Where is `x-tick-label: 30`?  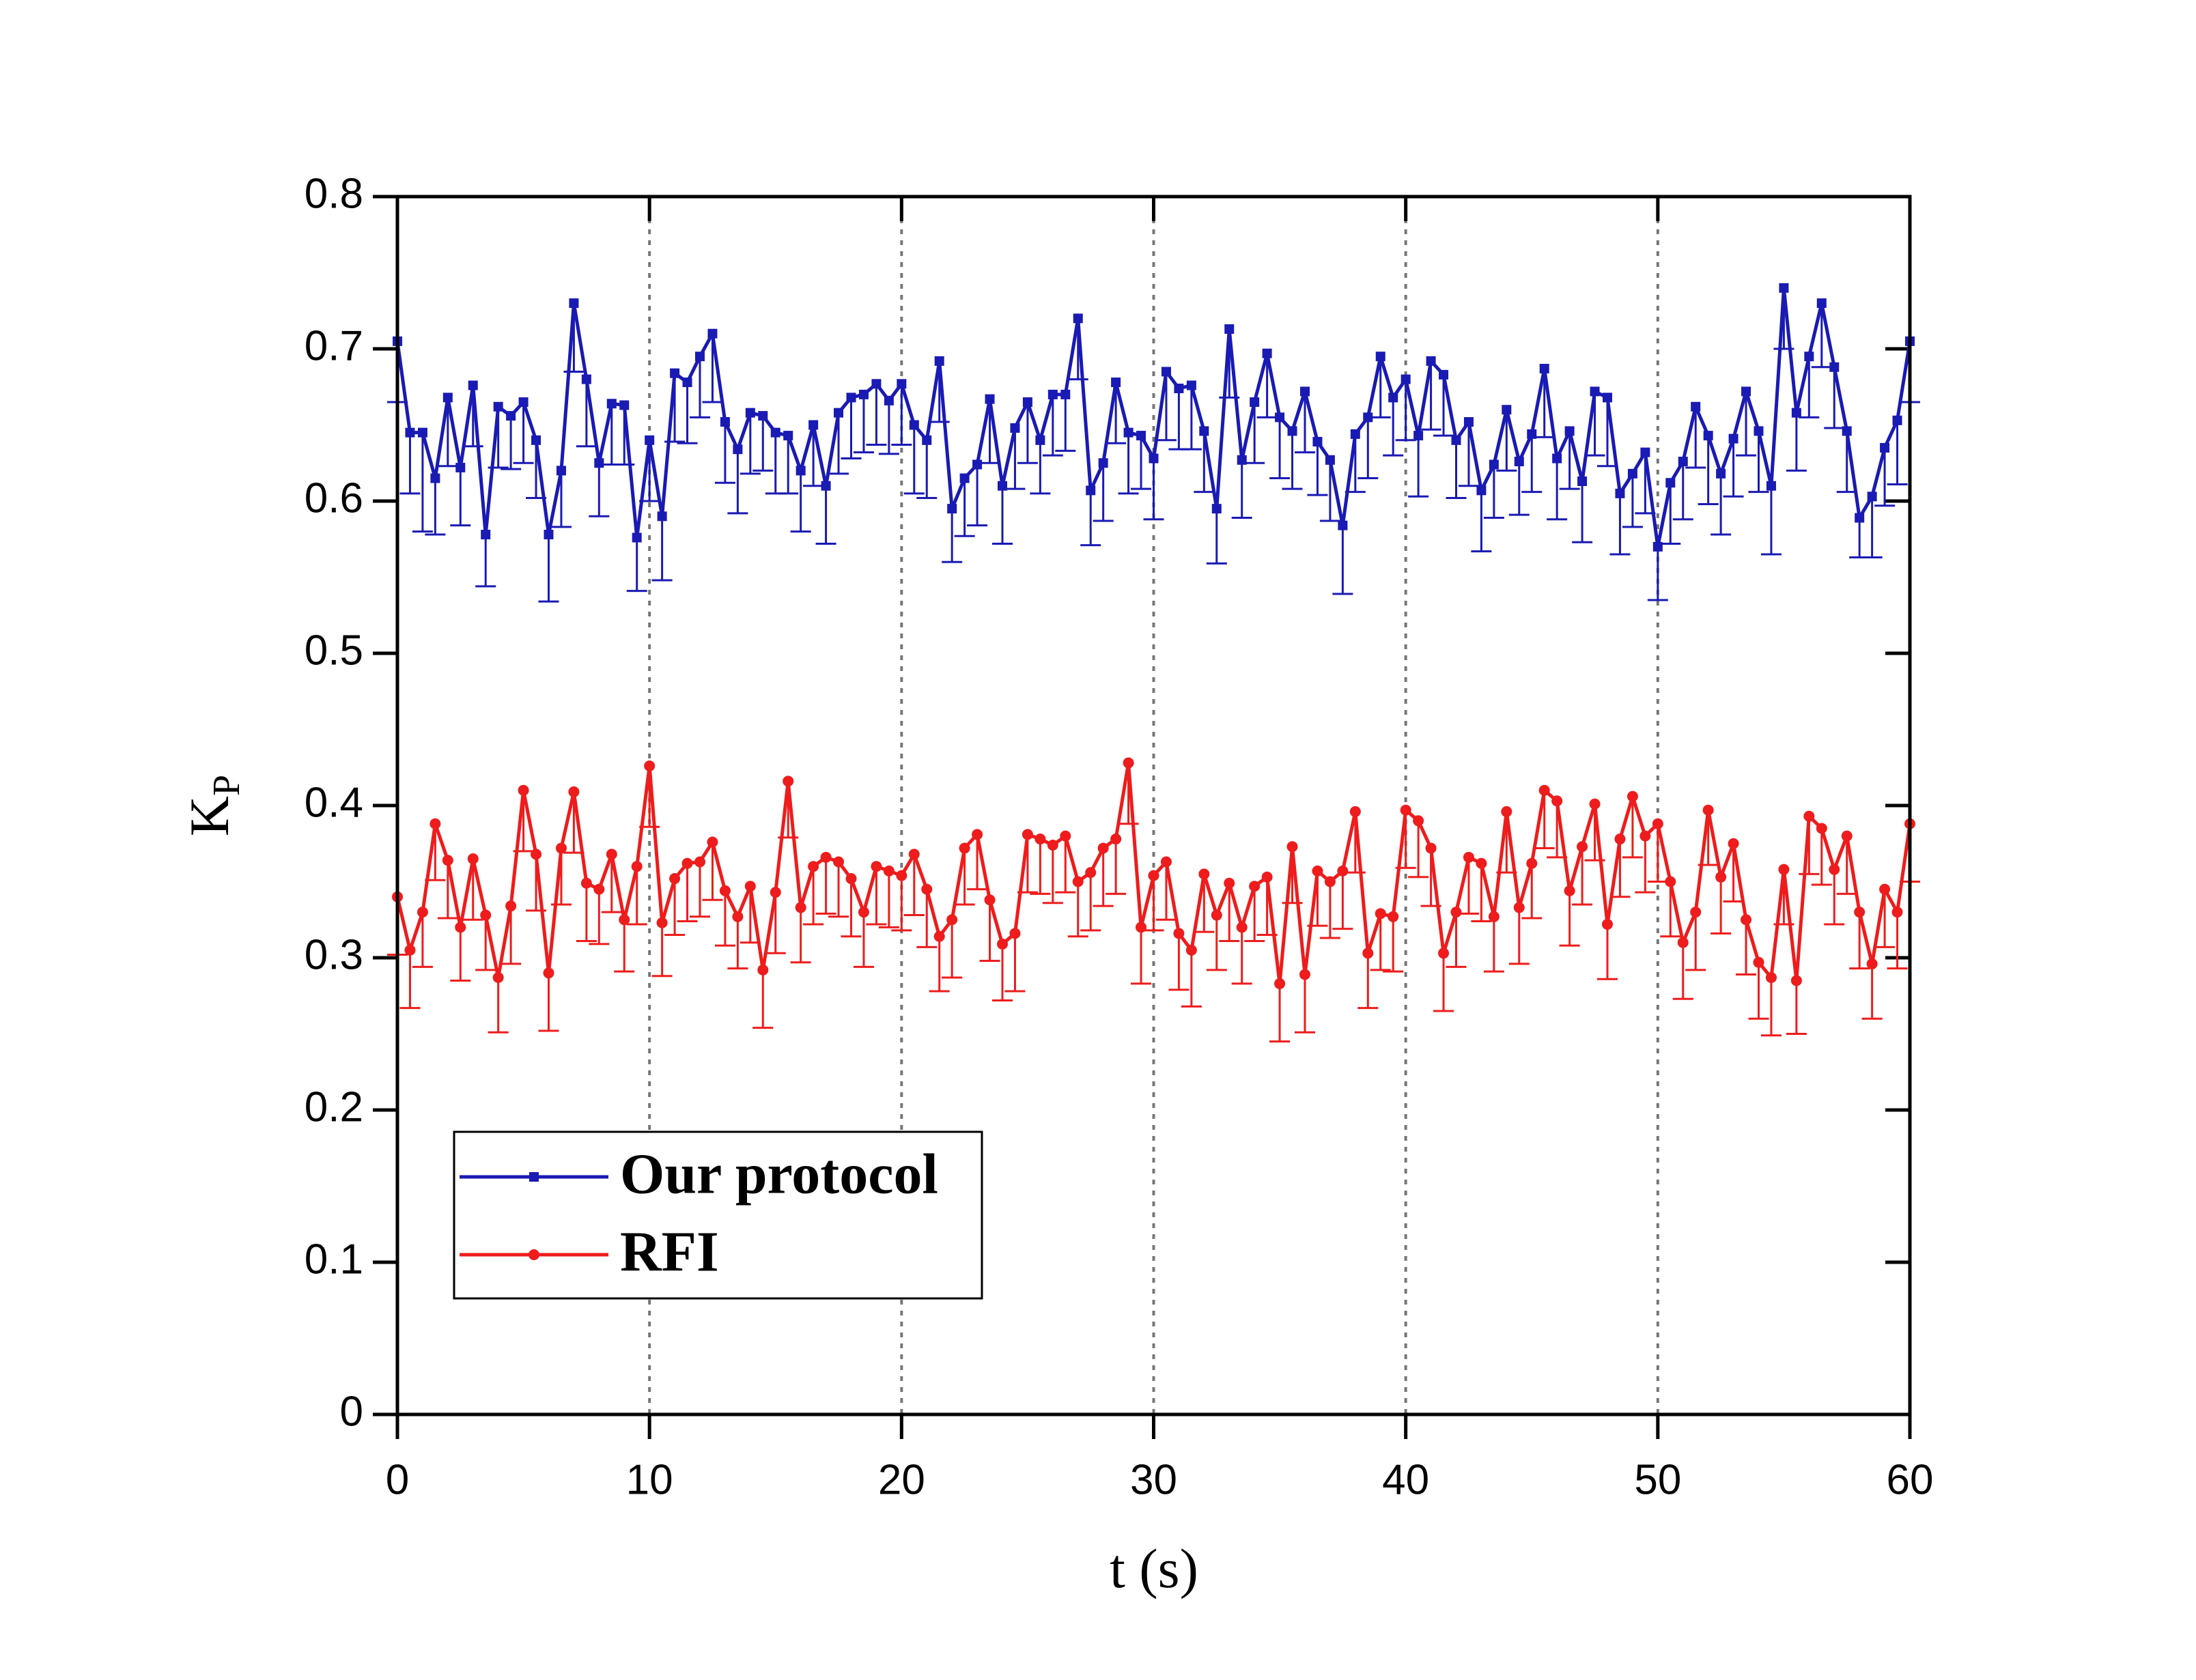 x-tick-label: 30 is located at coordinates (1154, 1479).